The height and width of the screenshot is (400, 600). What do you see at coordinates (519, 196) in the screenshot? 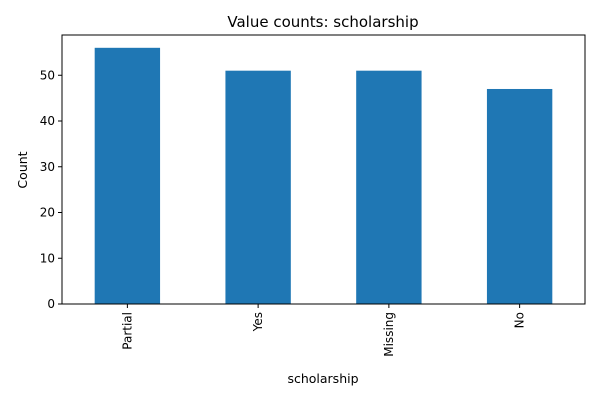
I see `bar-no` at bounding box center [519, 196].